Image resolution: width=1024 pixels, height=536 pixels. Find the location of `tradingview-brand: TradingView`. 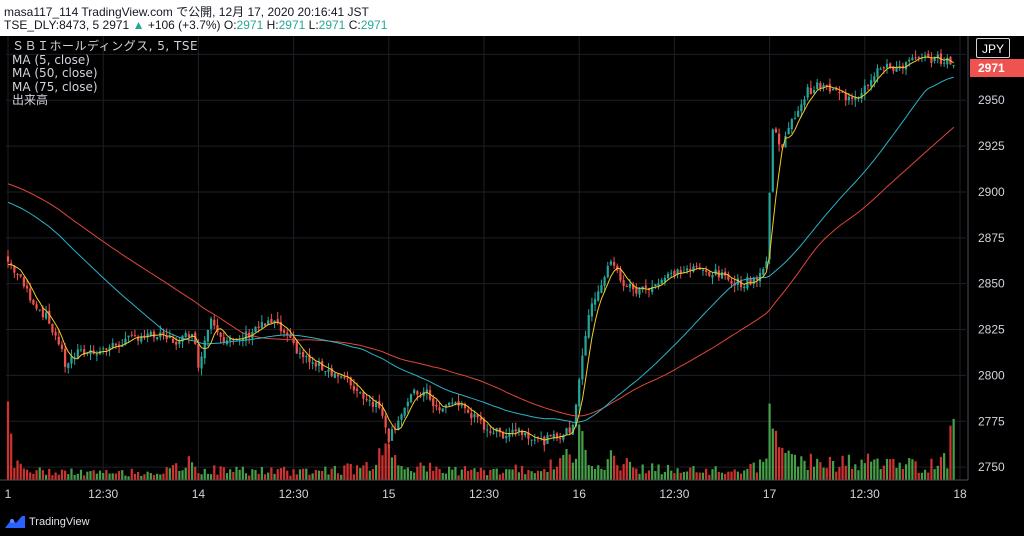

tradingview-brand: TradingView is located at coordinates (47, 522).